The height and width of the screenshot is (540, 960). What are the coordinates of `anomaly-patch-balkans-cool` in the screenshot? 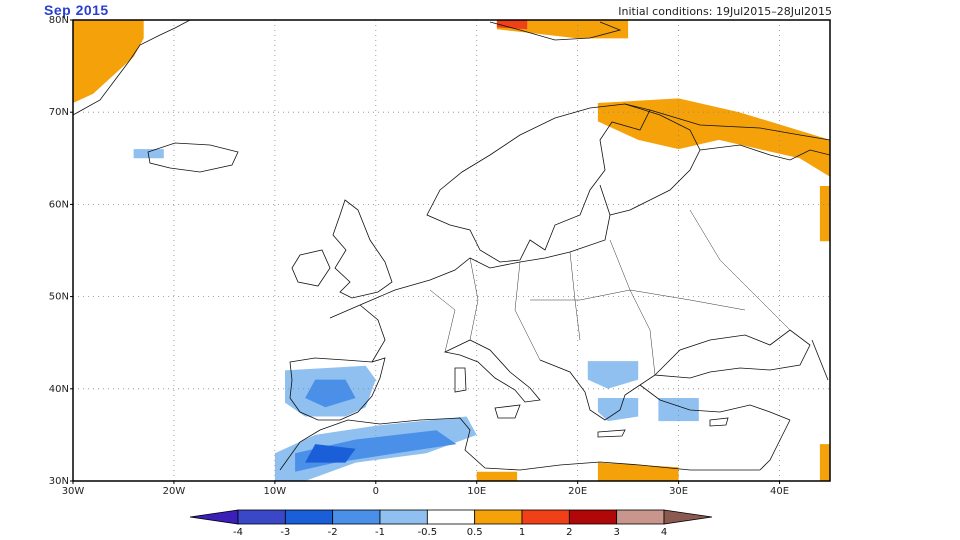 It's located at (613, 375).